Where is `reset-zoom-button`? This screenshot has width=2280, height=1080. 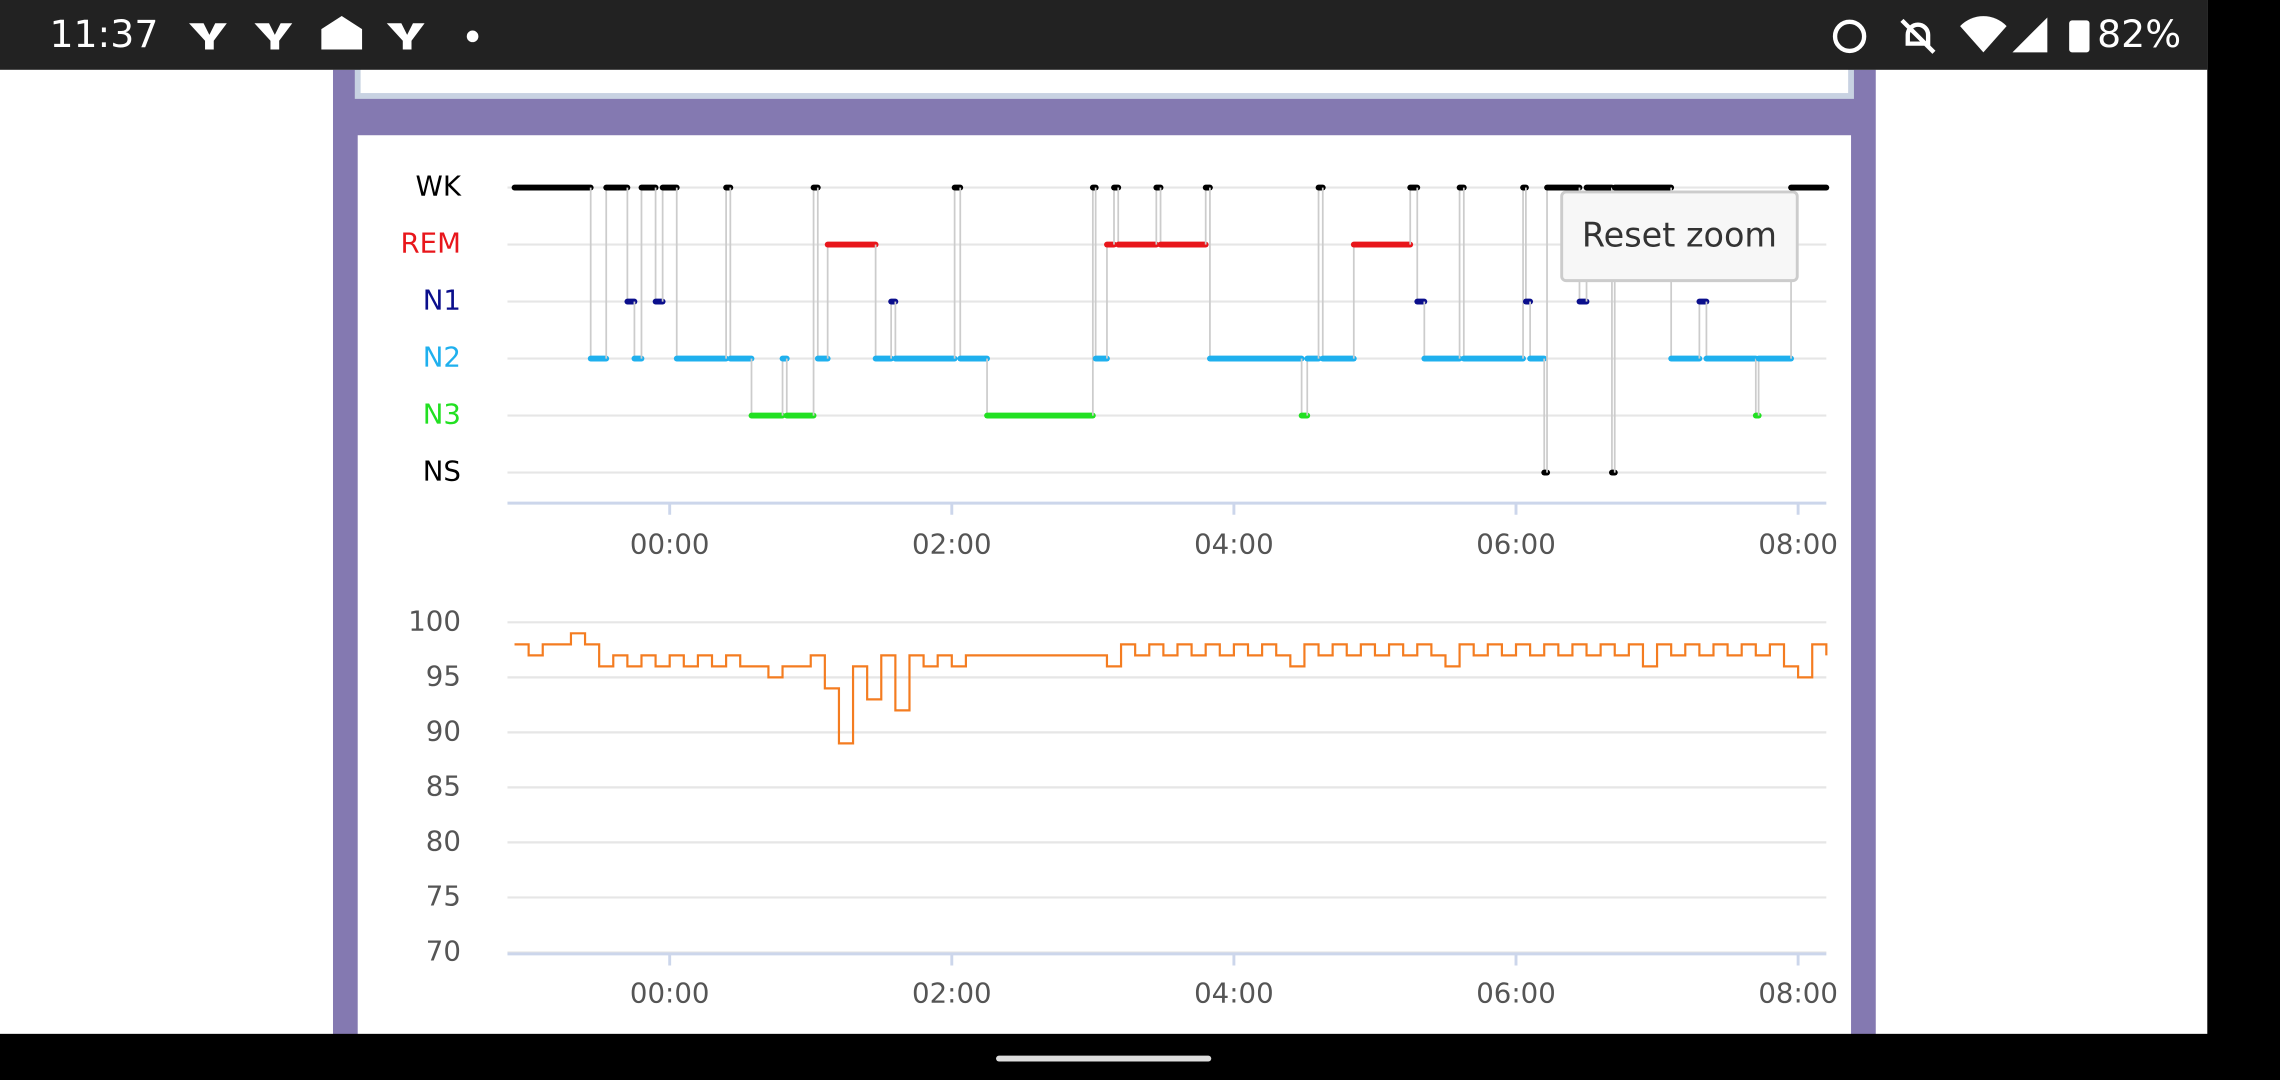
reset-zoom-button is located at coordinates (1679, 236).